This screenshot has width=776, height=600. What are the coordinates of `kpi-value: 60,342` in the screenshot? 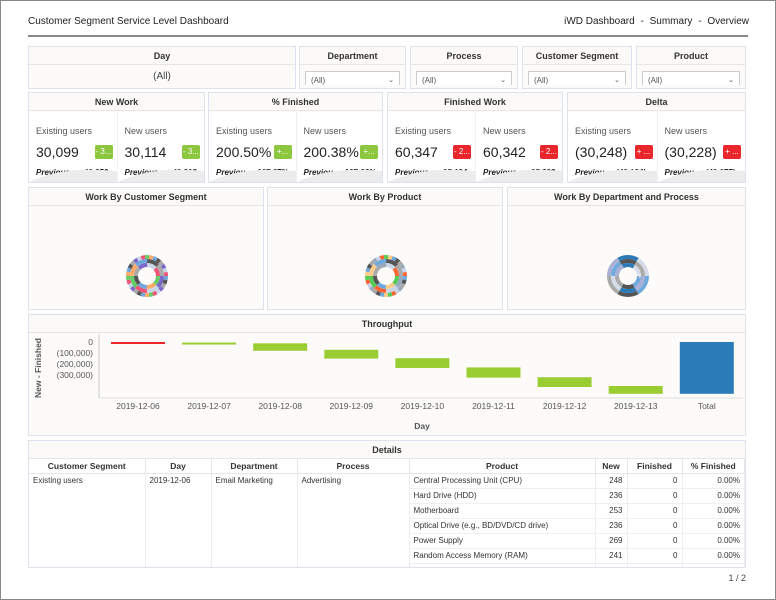 It's located at (504, 152).